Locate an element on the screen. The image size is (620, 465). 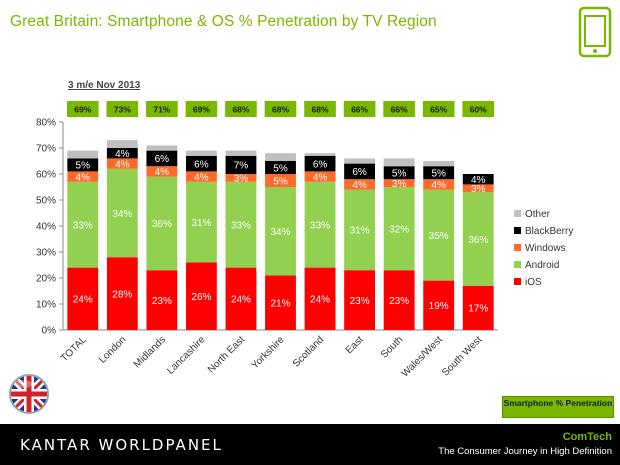
legend-swatch-android is located at coordinates (517, 264).